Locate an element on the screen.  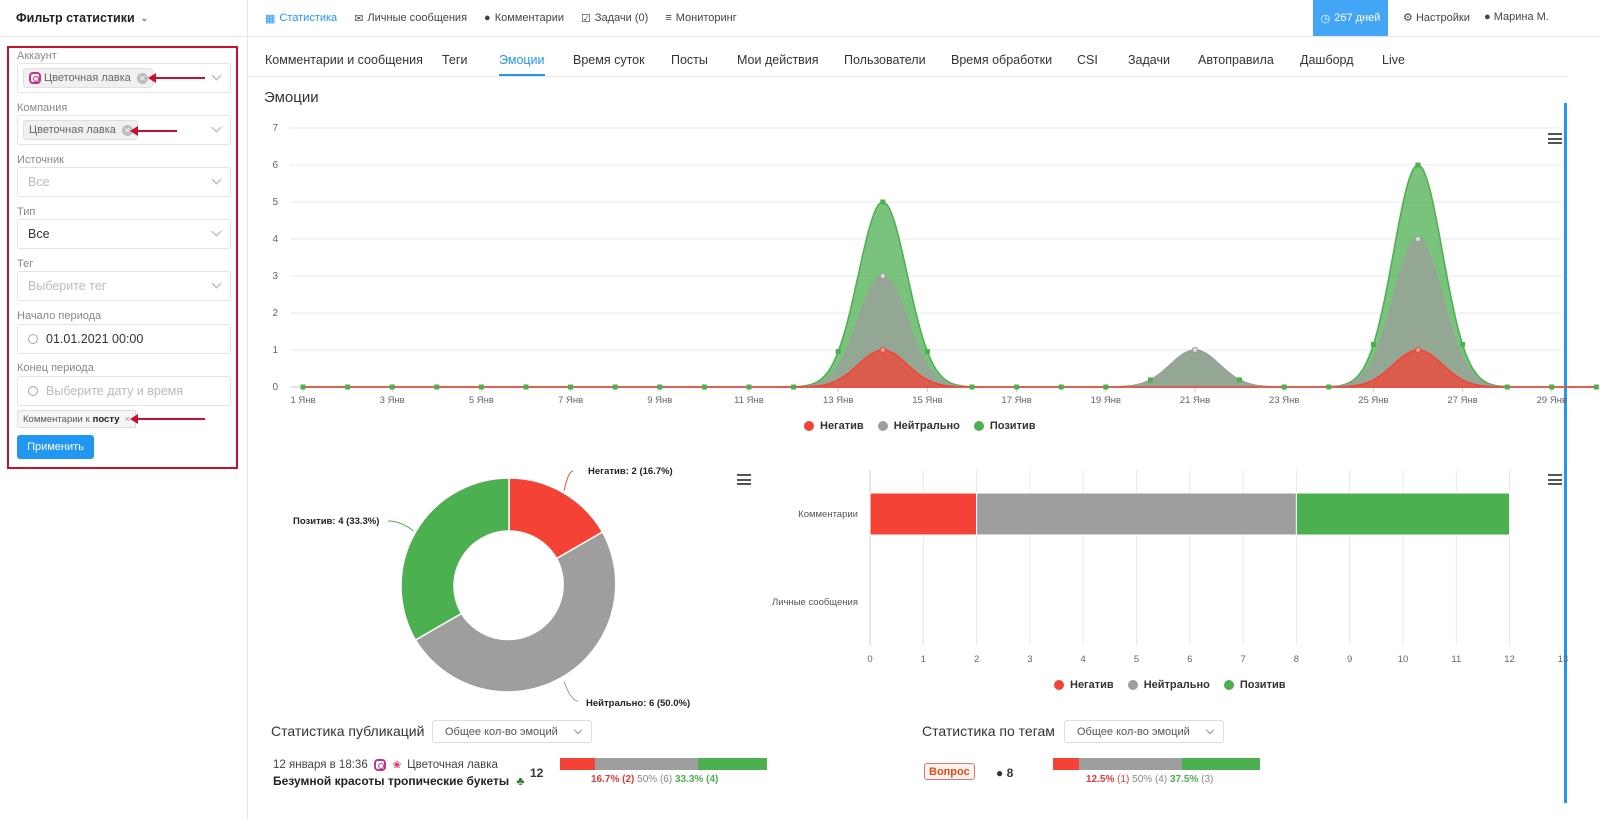
start-datetime-input: 01.01.2021 00:00 is located at coordinates (124, 339).